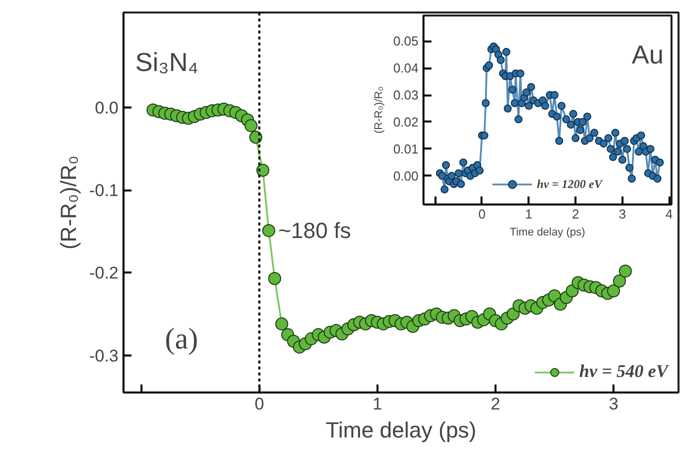 This screenshot has width=680, height=476. Describe the element at coordinates (104, 356) in the screenshot. I see `y-tick-label: -0.3` at that location.